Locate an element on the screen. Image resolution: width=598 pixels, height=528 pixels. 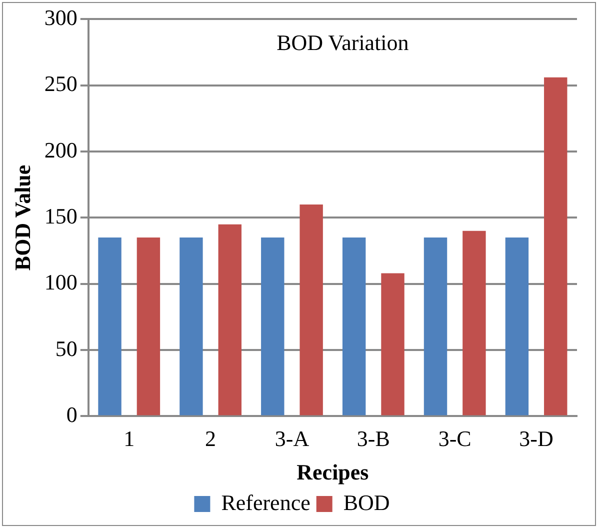
y-tick-label: 100 is located at coordinates (61, 282).